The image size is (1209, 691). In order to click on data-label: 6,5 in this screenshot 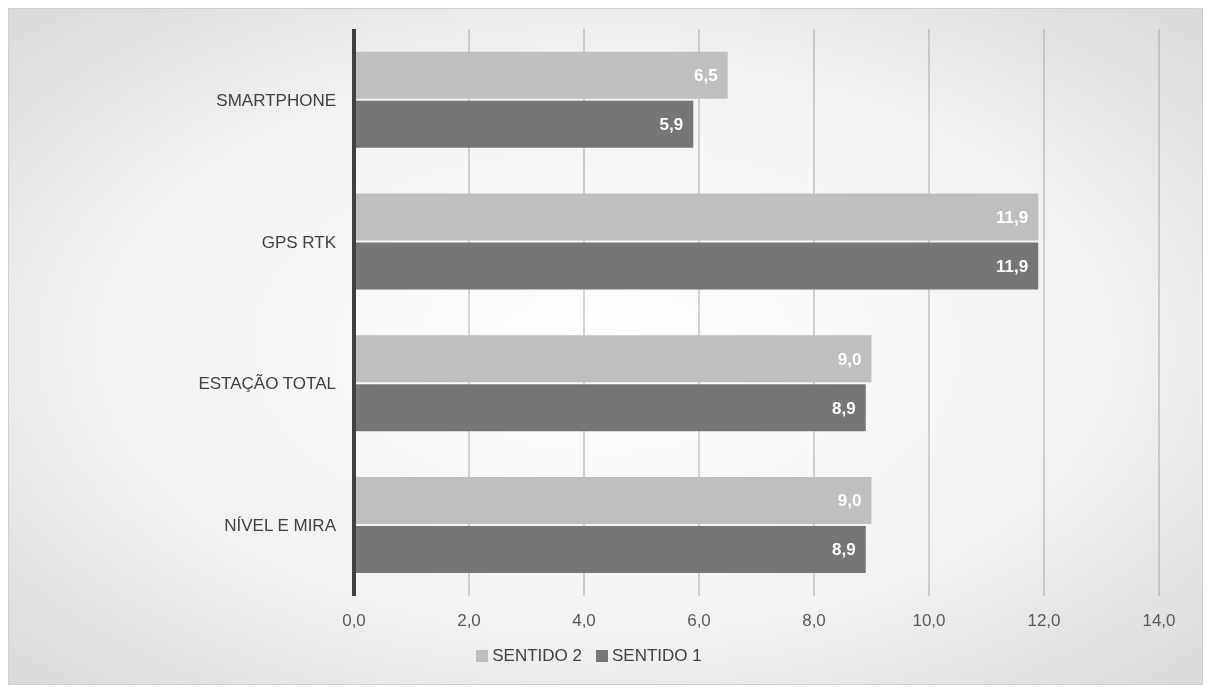, I will do `click(706, 76)`.